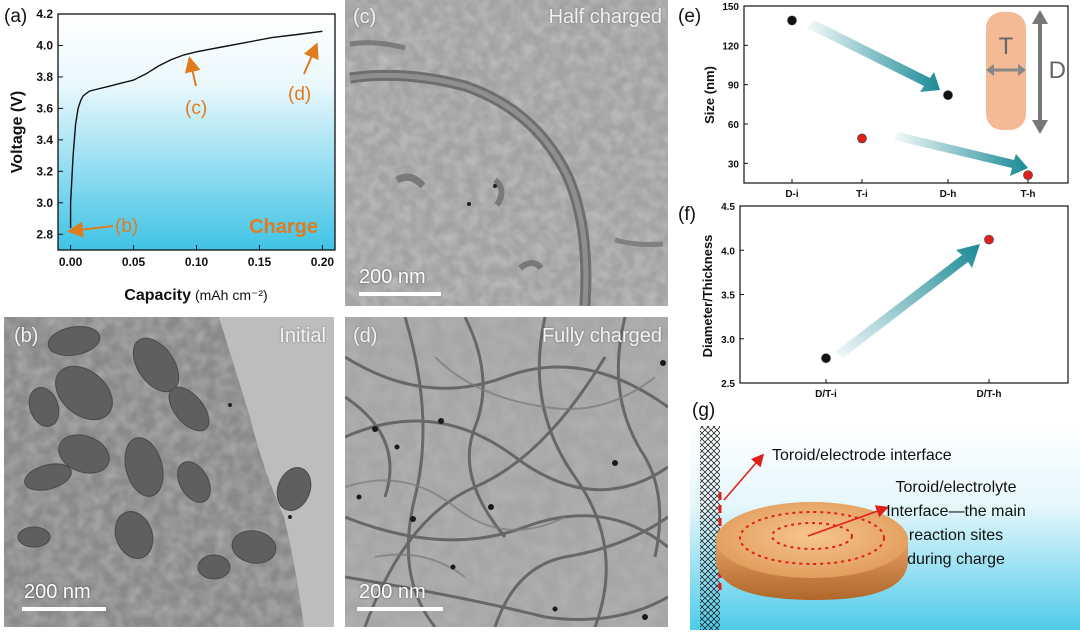 The image size is (1080, 635). What do you see at coordinates (44, 203) in the screenshot?
I see `panel-a-ytick-label: 3.0` at bounding box center [44, 203].